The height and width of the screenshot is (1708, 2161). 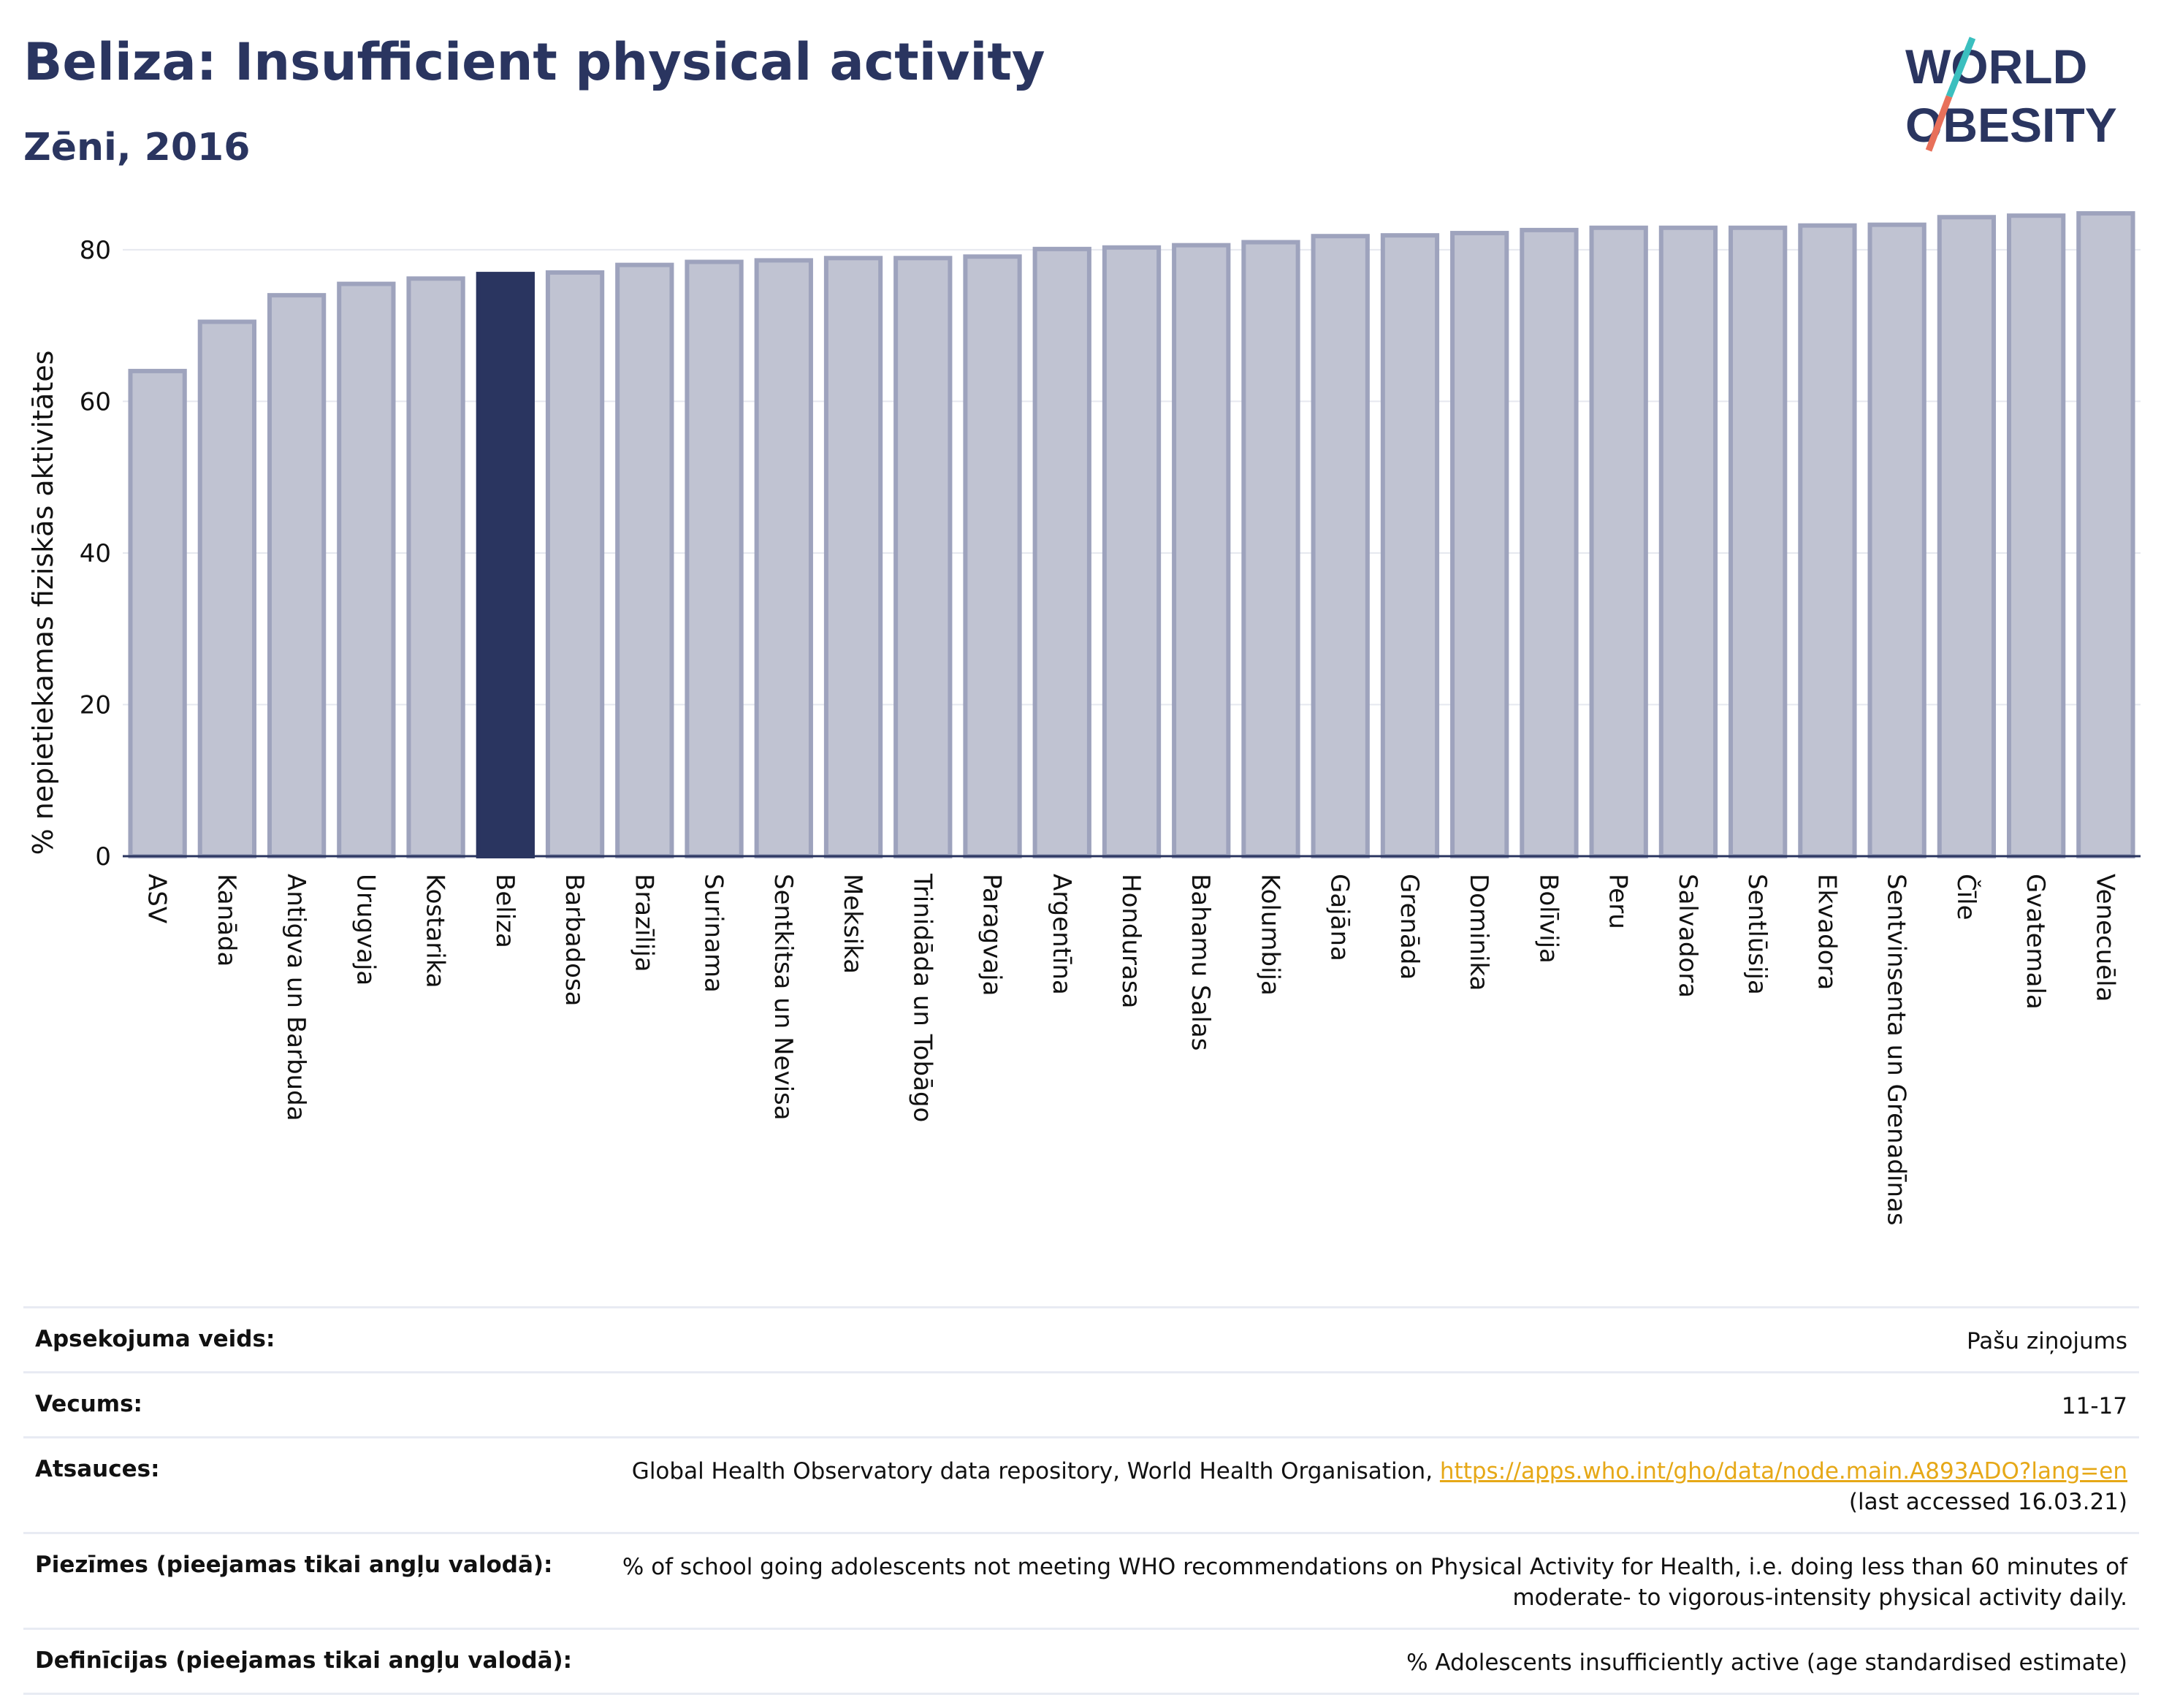 I want to click on chart-subtitle: Zēni, 2016, so click(x=137, y=147).